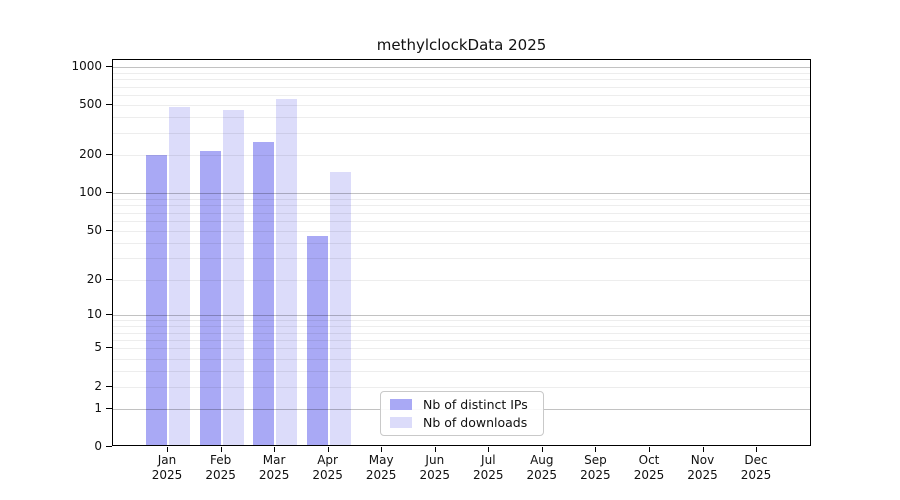  Describe the element at coordinates (94, 229) in the screenshot. I see `y-tick-label: 50` at that location.